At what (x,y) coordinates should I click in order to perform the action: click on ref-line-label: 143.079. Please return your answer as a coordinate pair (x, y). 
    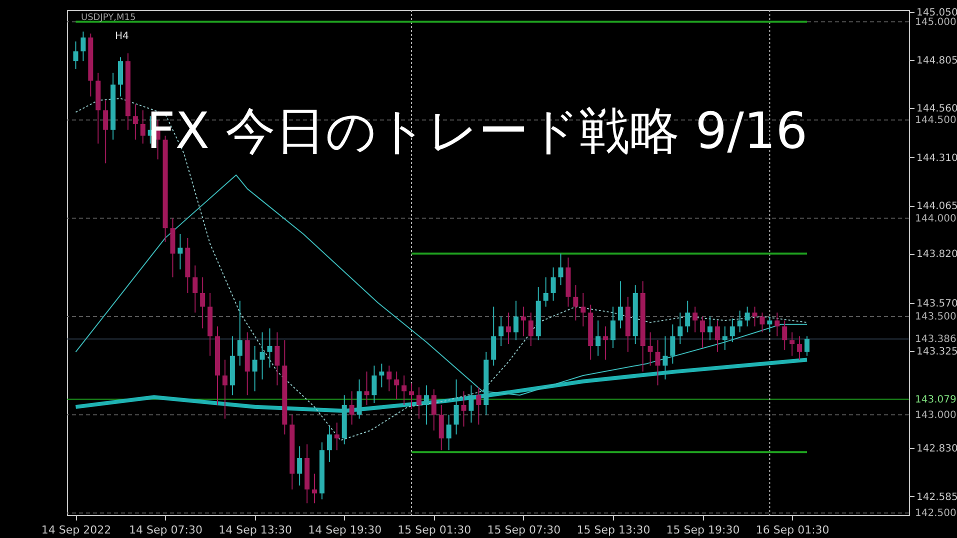
    Looking at the image, I should click on (935, 400).